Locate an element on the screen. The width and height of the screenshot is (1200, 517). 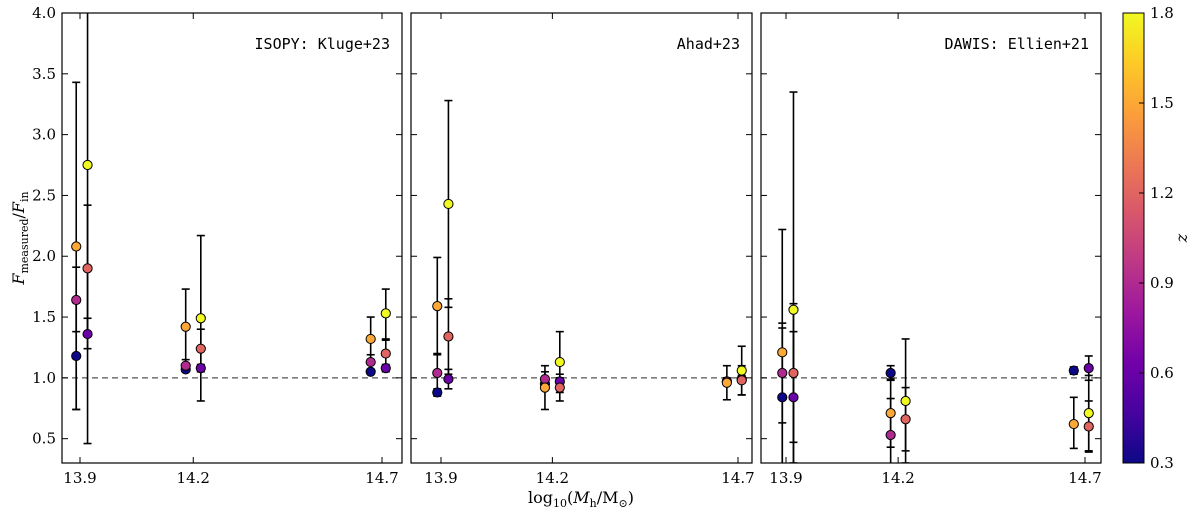
y-title-sub-measured: measured is located at coordinates (24, 245).